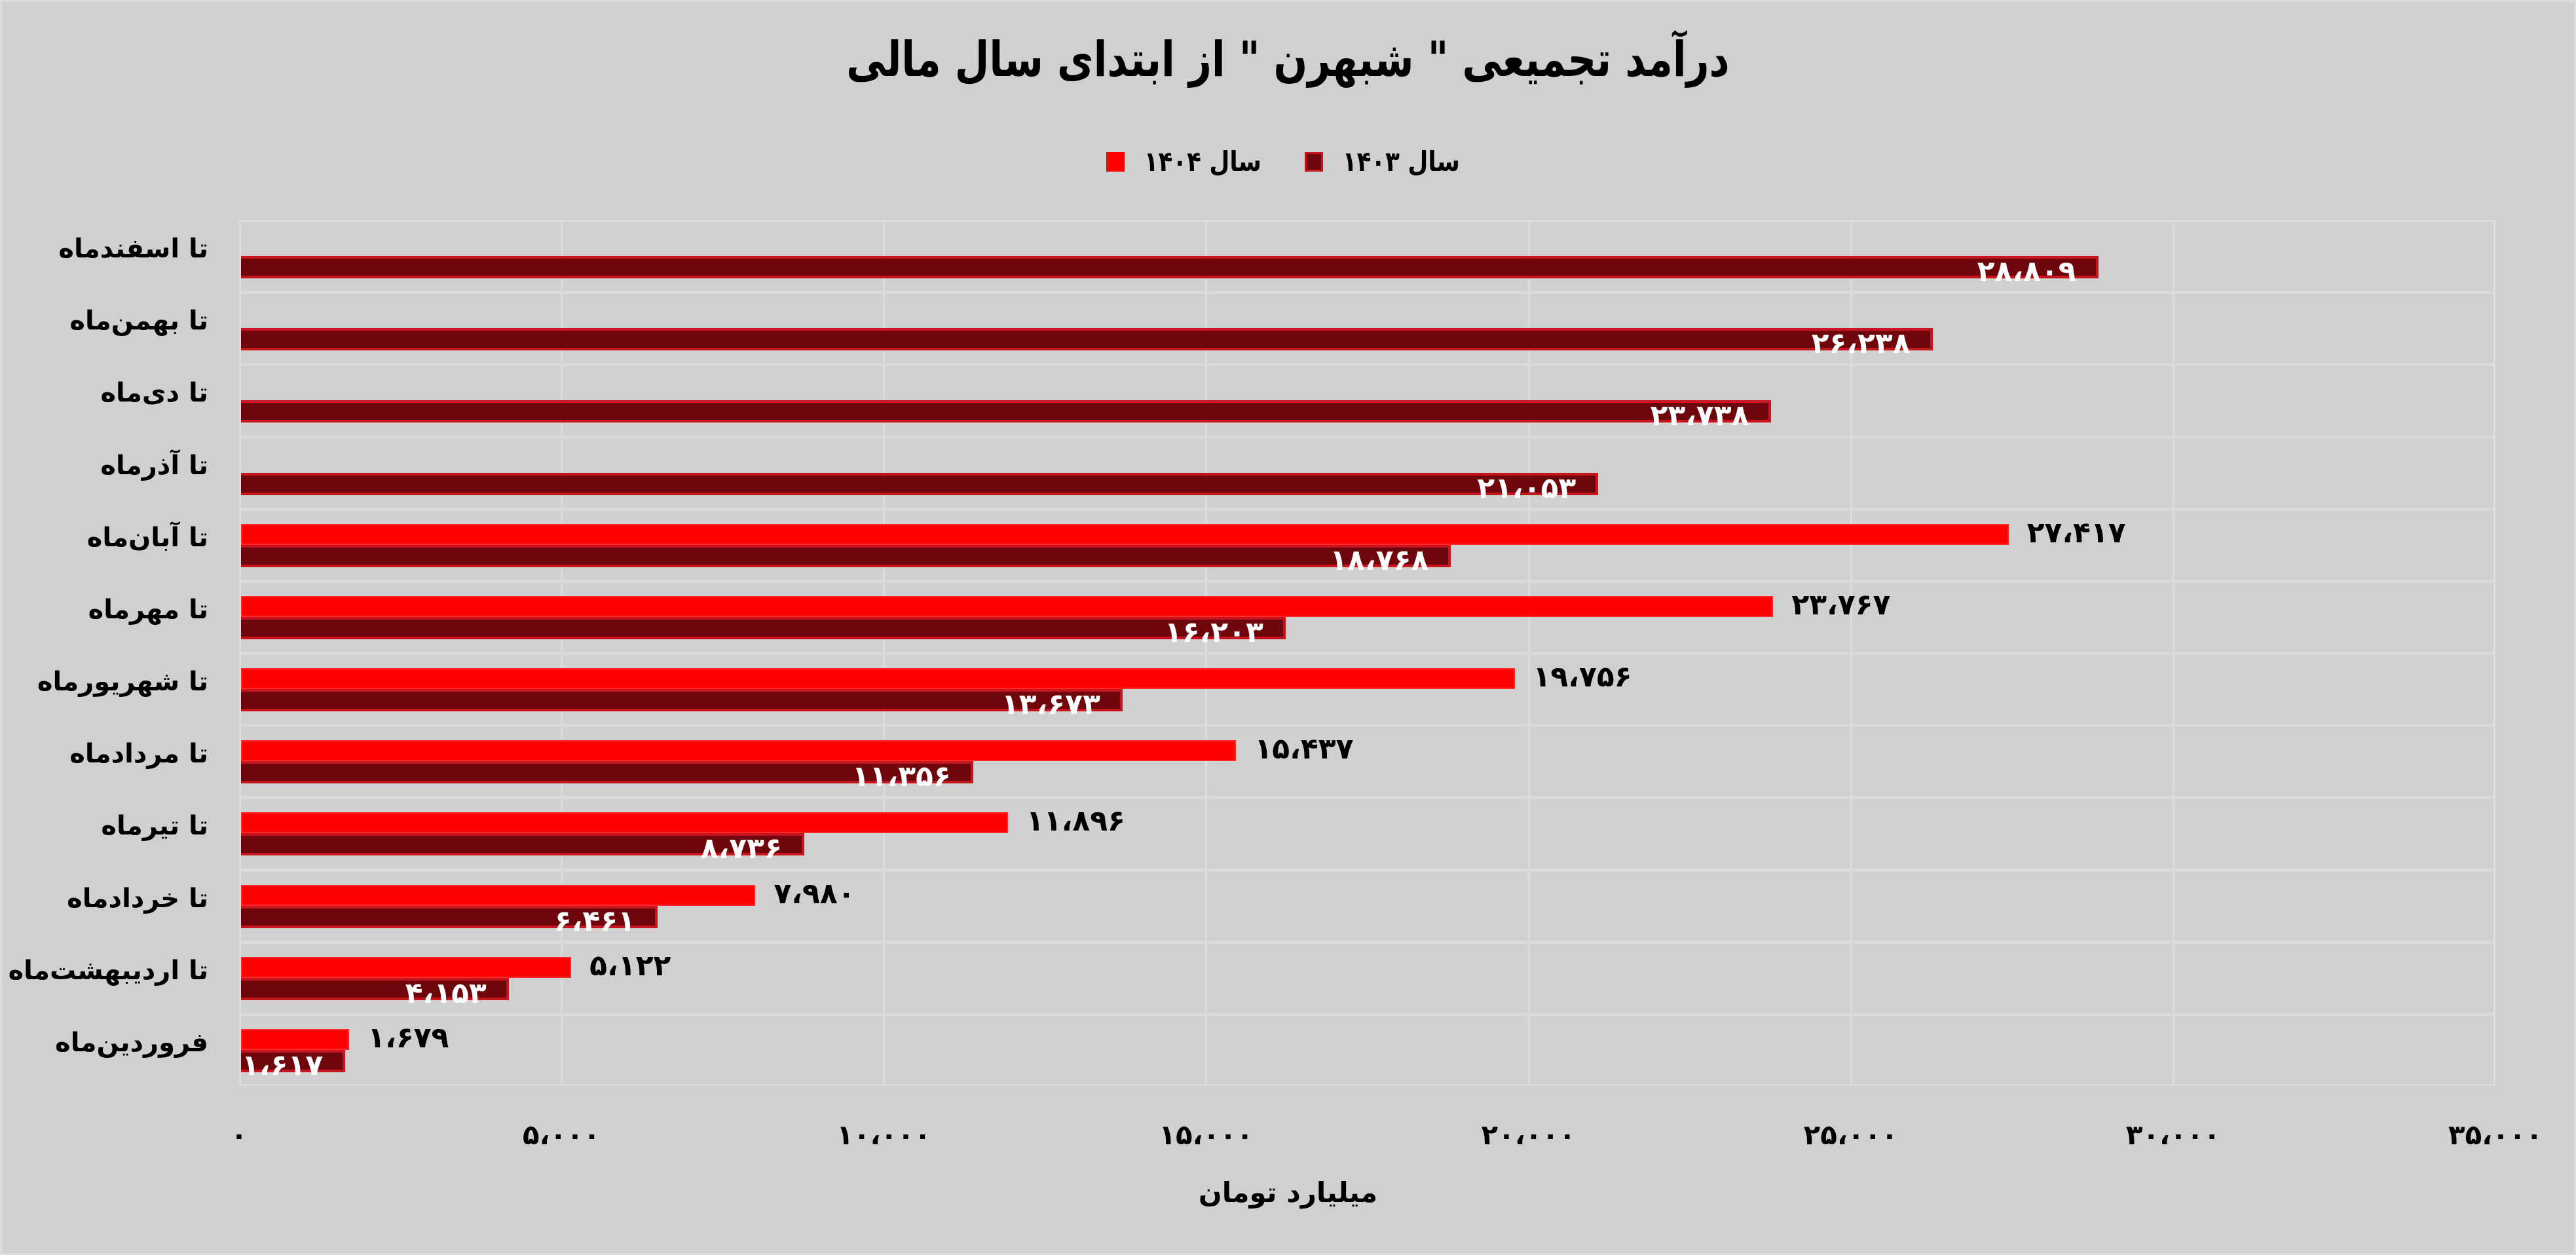 Image resolution: width=2576 pixels, height=1255 pixels. Describe the element at coordinates (239, 1135) in the screenshot. I see `x-tick-label: ۰` at that location.